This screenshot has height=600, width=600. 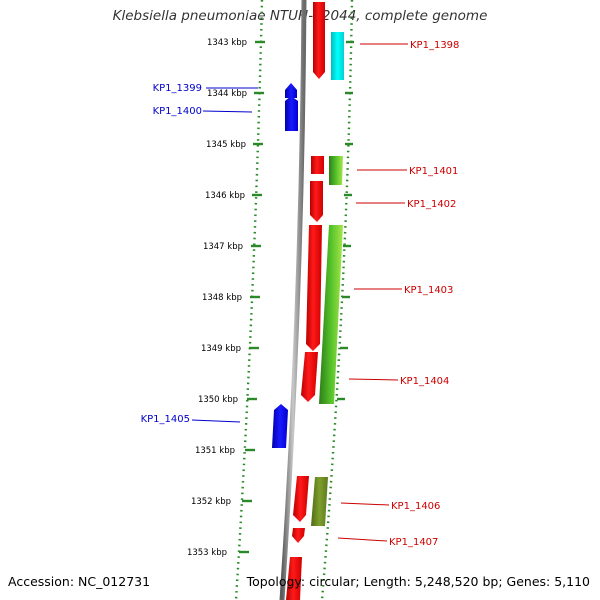 What do you see at coordinates (415, 506) in the screenshot?
I see `gene-label-kp1-1406: KP1_1406` at bounding box center [415, 506].